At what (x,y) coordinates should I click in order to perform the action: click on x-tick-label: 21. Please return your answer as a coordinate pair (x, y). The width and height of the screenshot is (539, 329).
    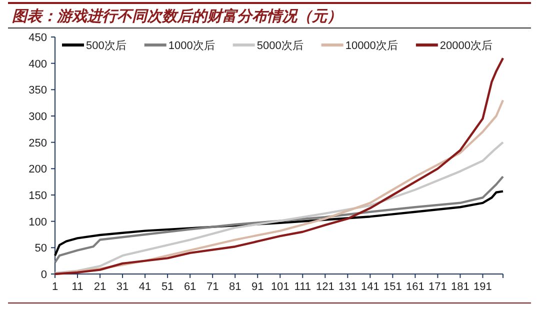
    Looking at the image, I should click on (100, 287).